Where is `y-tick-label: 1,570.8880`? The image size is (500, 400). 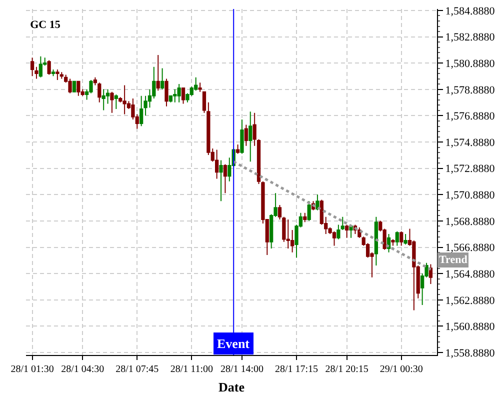
y-tick-label: 1,570.8880 is located at coordinates (470, 196).